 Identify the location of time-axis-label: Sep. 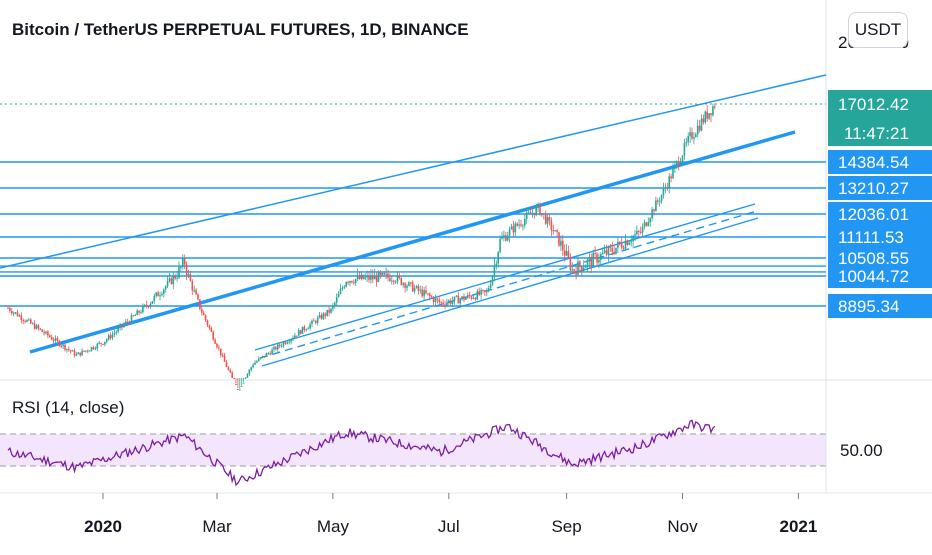
(566, 526).